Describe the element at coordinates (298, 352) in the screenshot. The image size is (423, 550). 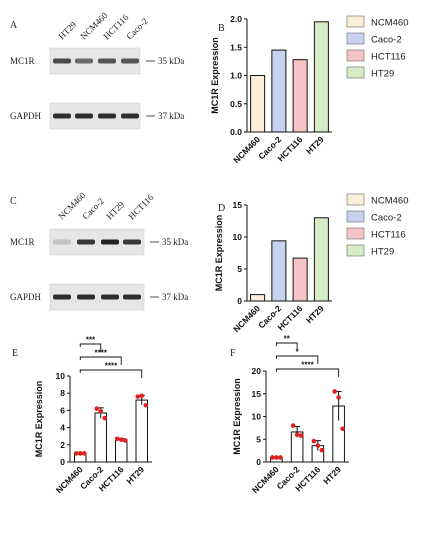
I see `significance-label: *` at that location.